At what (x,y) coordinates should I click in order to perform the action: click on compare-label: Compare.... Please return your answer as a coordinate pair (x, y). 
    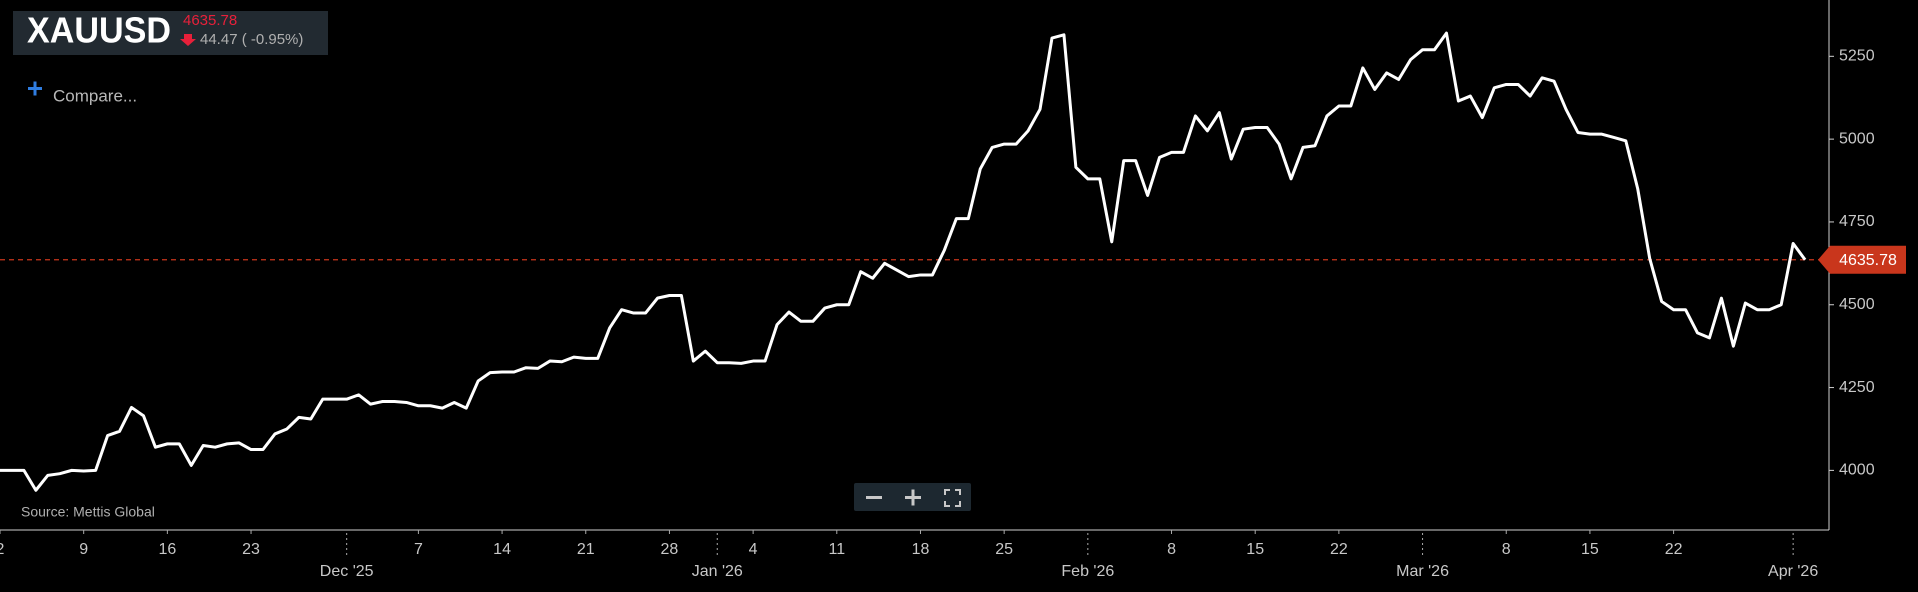
    Looking at the image, I should click on (95, 95).